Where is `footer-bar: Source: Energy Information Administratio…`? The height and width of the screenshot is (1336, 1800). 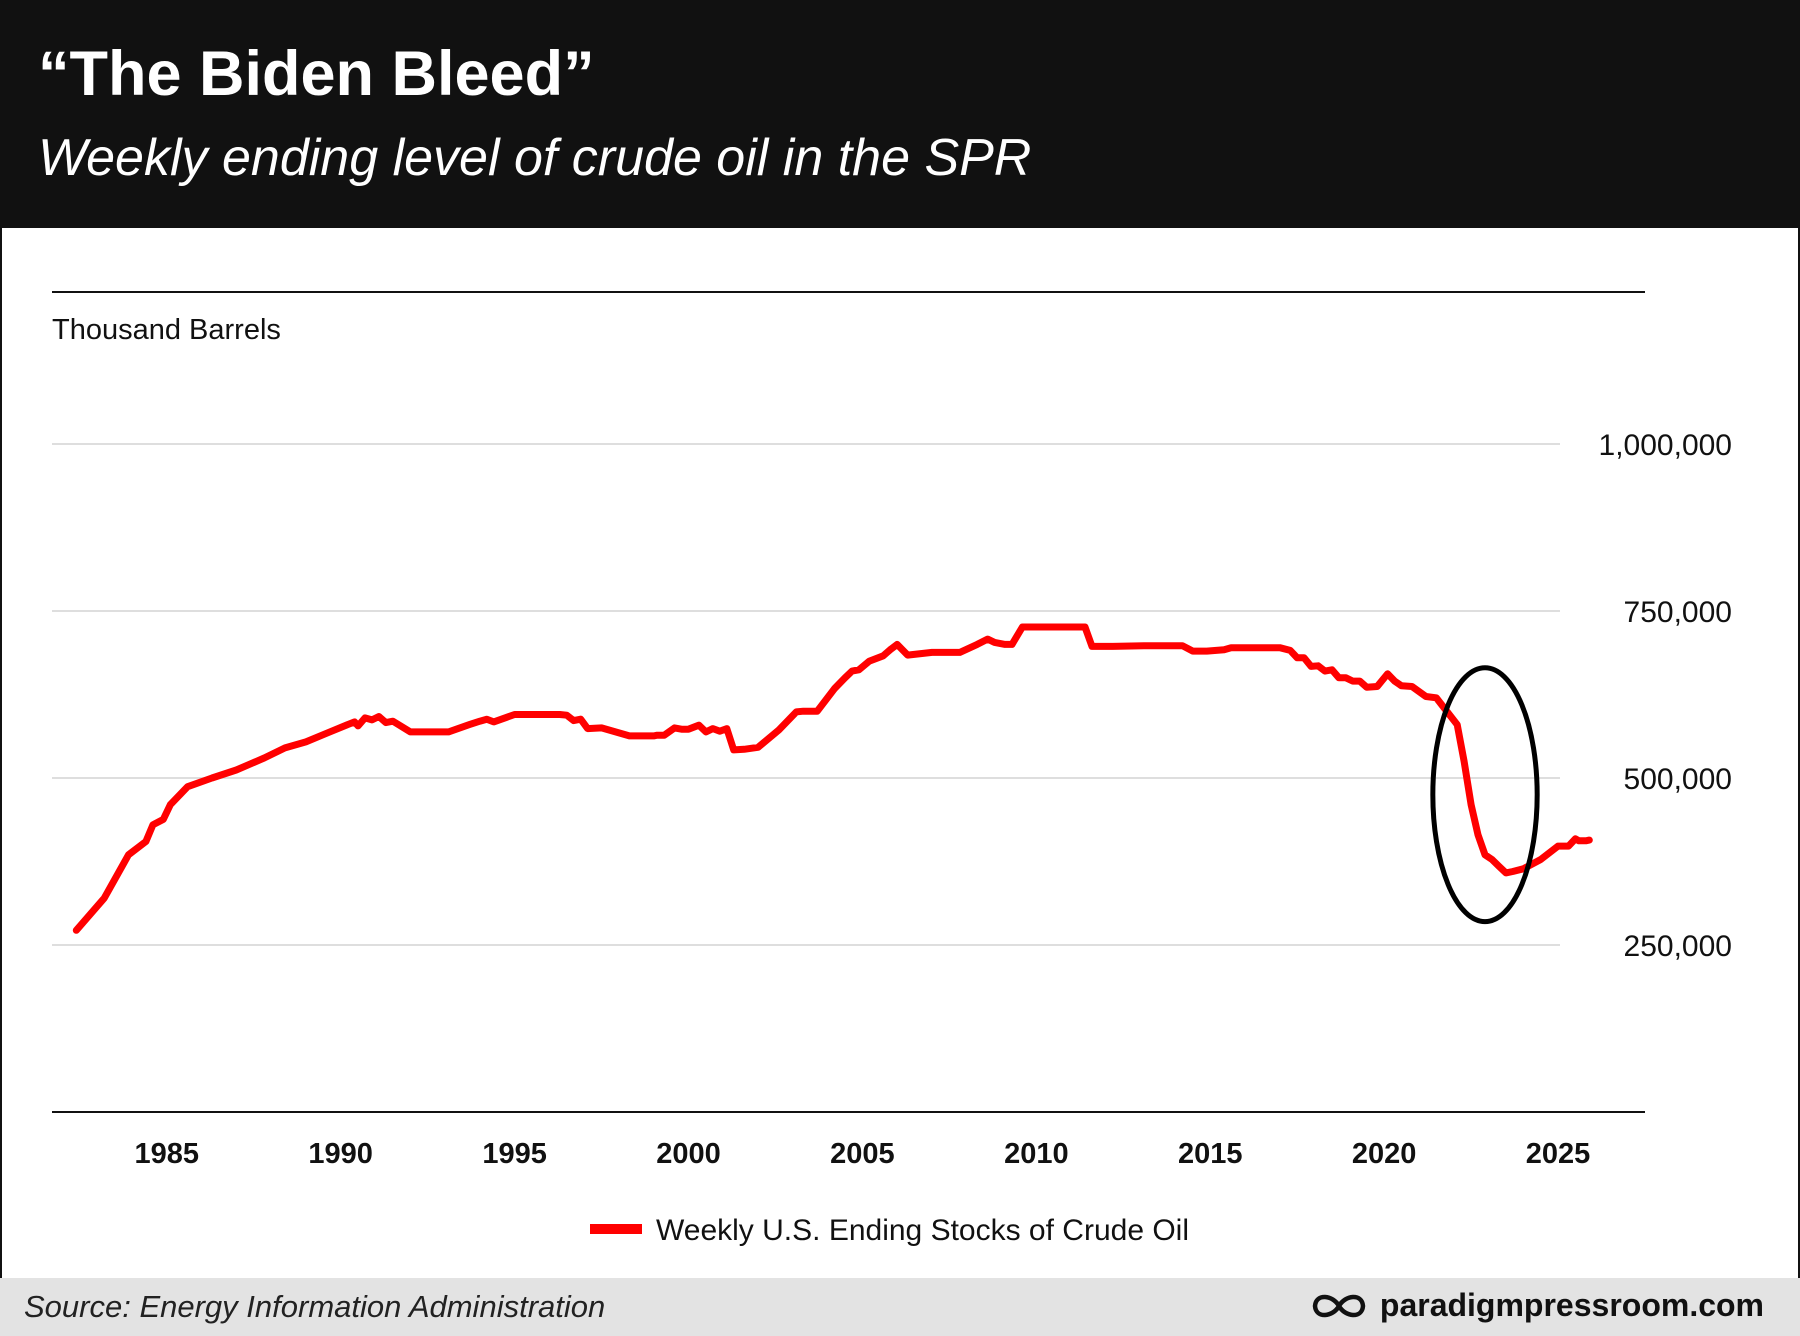 footer-bar: Source: Energy Information Administratio… is located at coordinates (900, 1307).